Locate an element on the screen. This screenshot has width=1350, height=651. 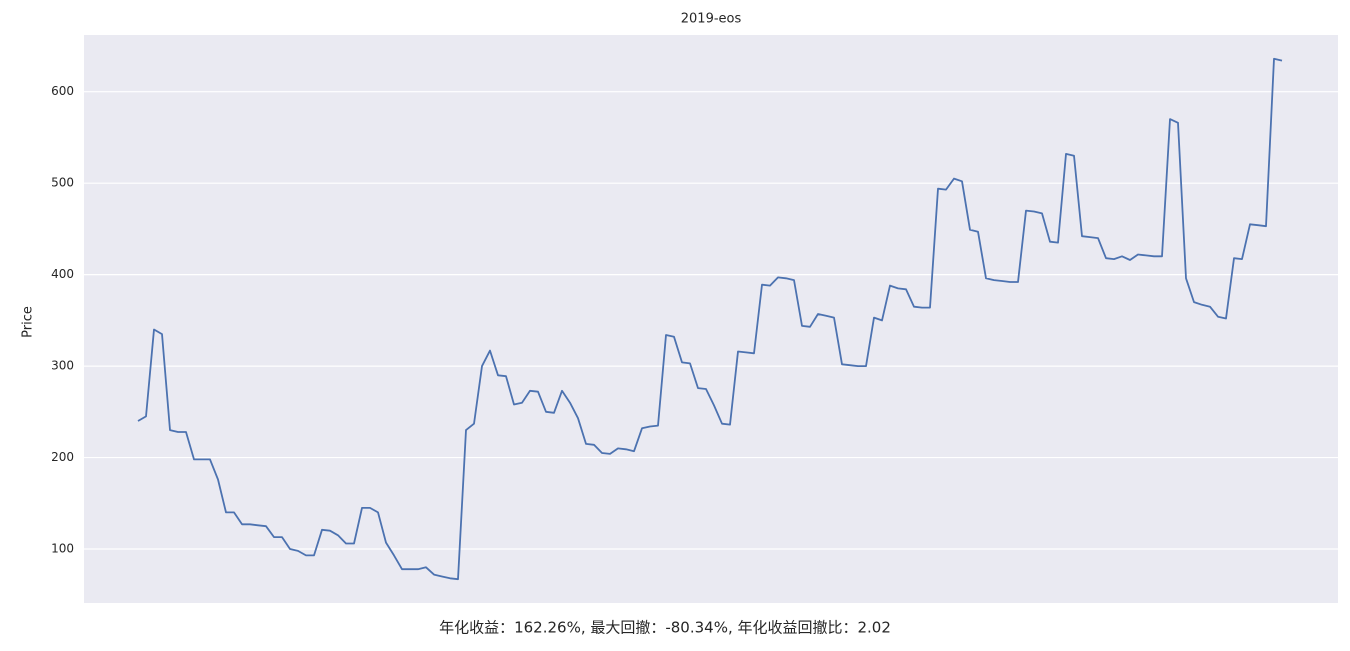
chart-title: 2019-eos is located at coordinates (711, 19).